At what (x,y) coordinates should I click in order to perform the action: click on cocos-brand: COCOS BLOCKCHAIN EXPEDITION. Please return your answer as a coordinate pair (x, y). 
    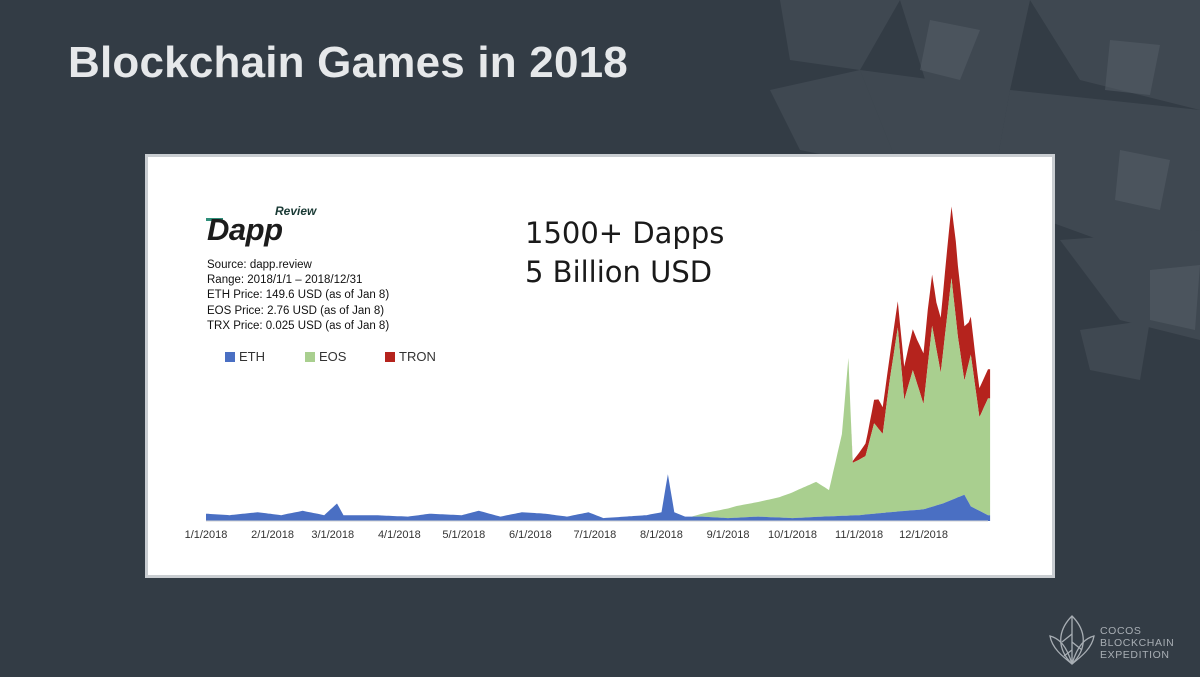
    Looking at the image, I should click on (1111, 641).